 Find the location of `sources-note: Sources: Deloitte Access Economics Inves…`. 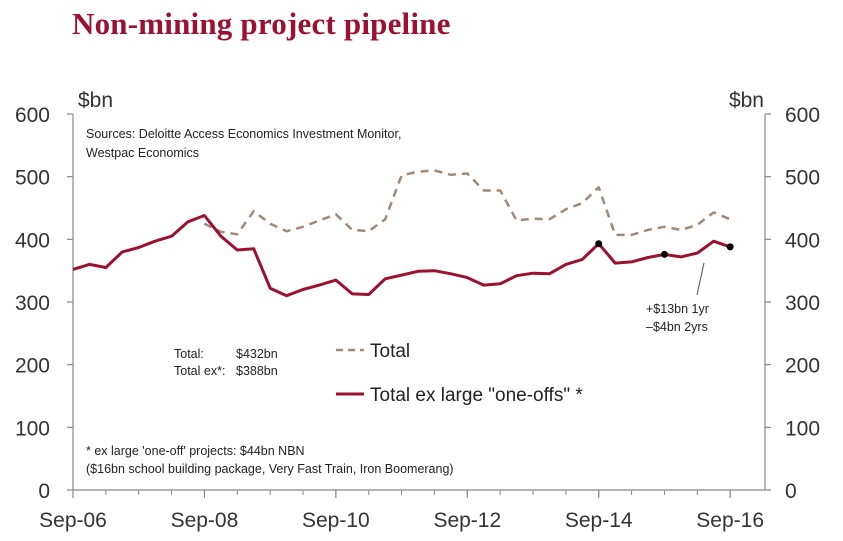

sources-note: Sources: Deloitte Access Economics Inves… is located at coordinates (243, 143).